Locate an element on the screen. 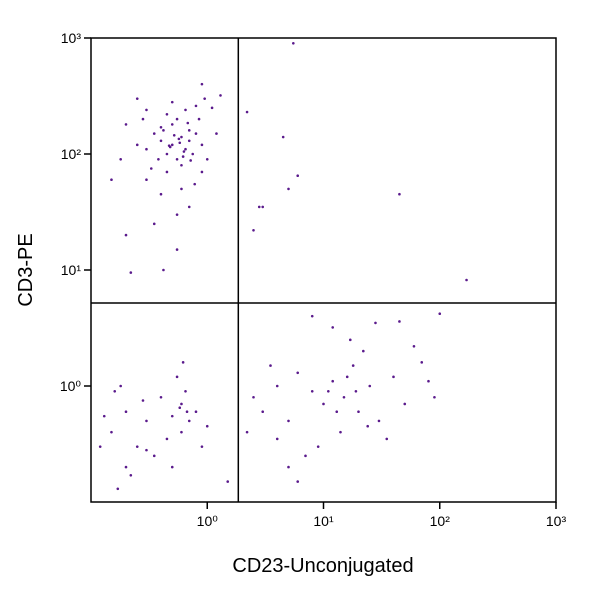 This screenshot has height=602, width=600. y-axis-title: CD3-PE is located at coordinates (26, 269).